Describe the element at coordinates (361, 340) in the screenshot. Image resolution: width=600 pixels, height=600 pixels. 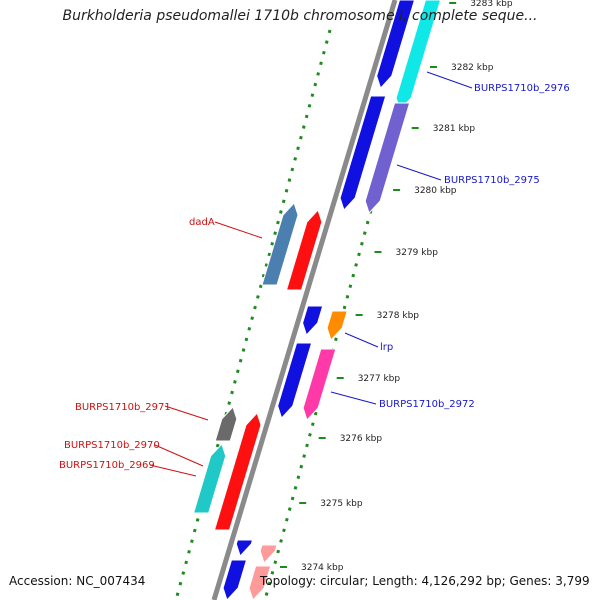
I see `gene-label-leader-lrp` at that location.